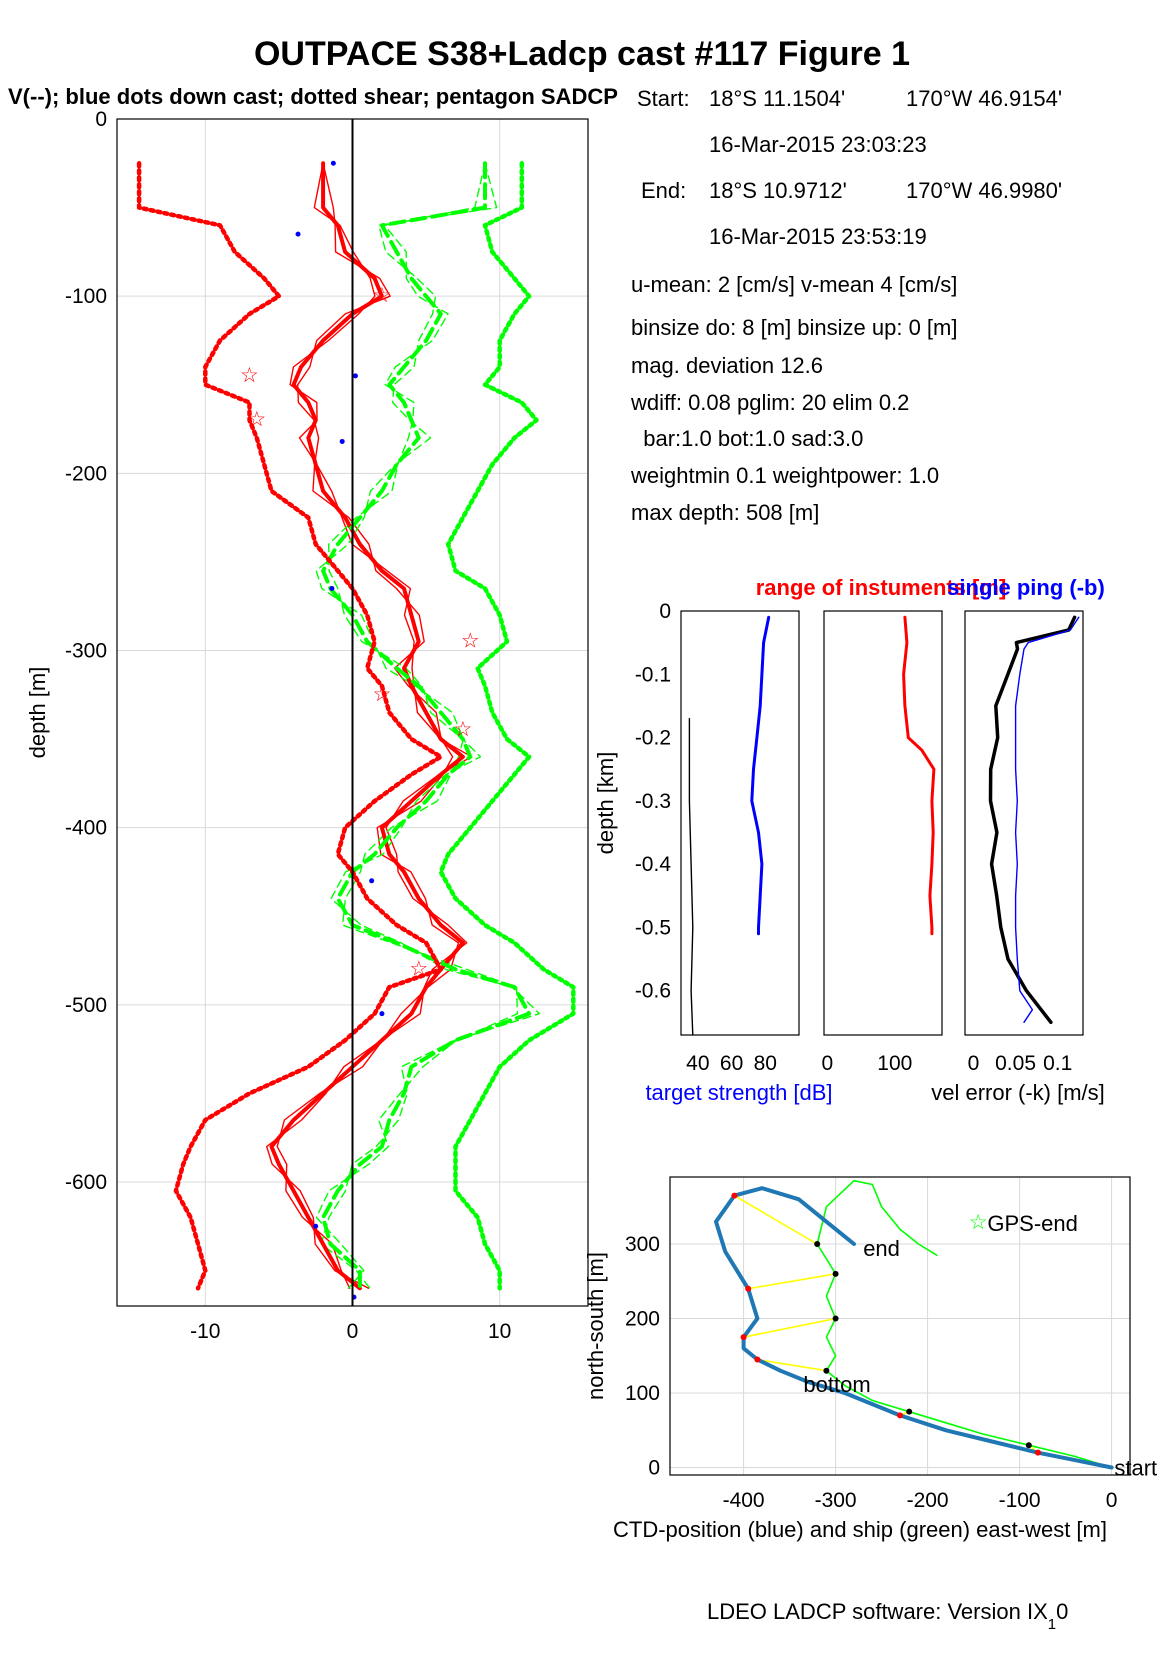 This screenshot has height=1679, width=1165. Describe the element at coordinates (605, 803) in the screenshot. I see `y-axis-label: depth [km]` at that location.